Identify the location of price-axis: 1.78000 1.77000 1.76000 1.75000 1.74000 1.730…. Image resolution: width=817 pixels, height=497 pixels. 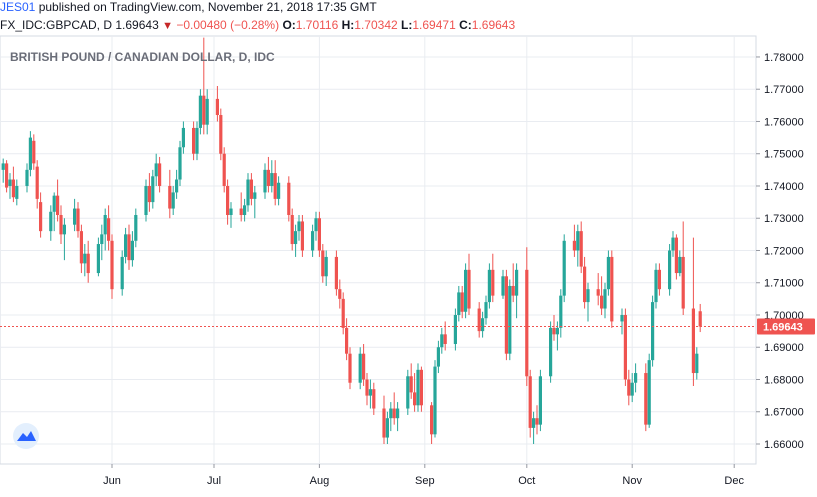
(780, 251).